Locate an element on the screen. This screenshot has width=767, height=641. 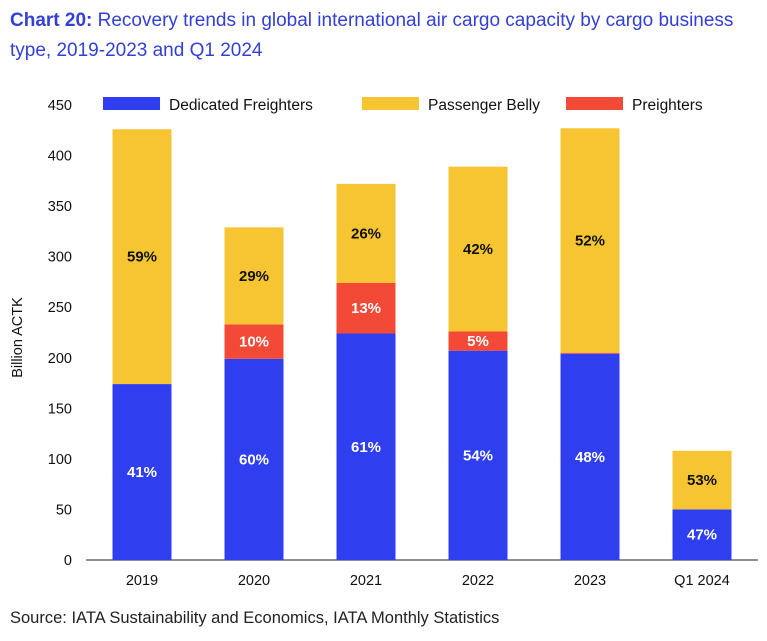
data-label: 48% is located at coordinates (590, 457).